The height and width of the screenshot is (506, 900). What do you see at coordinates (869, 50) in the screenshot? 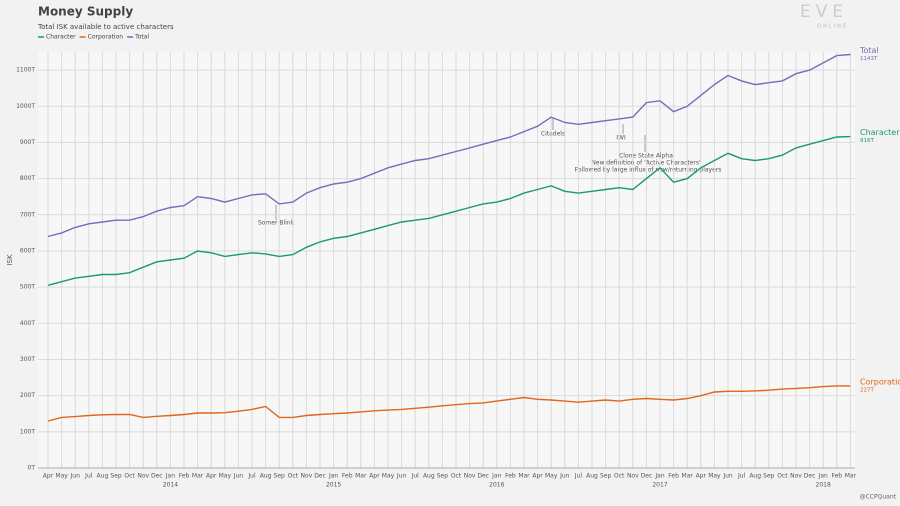
I see `series-end-name: Total` at bounding box center [869, 50].